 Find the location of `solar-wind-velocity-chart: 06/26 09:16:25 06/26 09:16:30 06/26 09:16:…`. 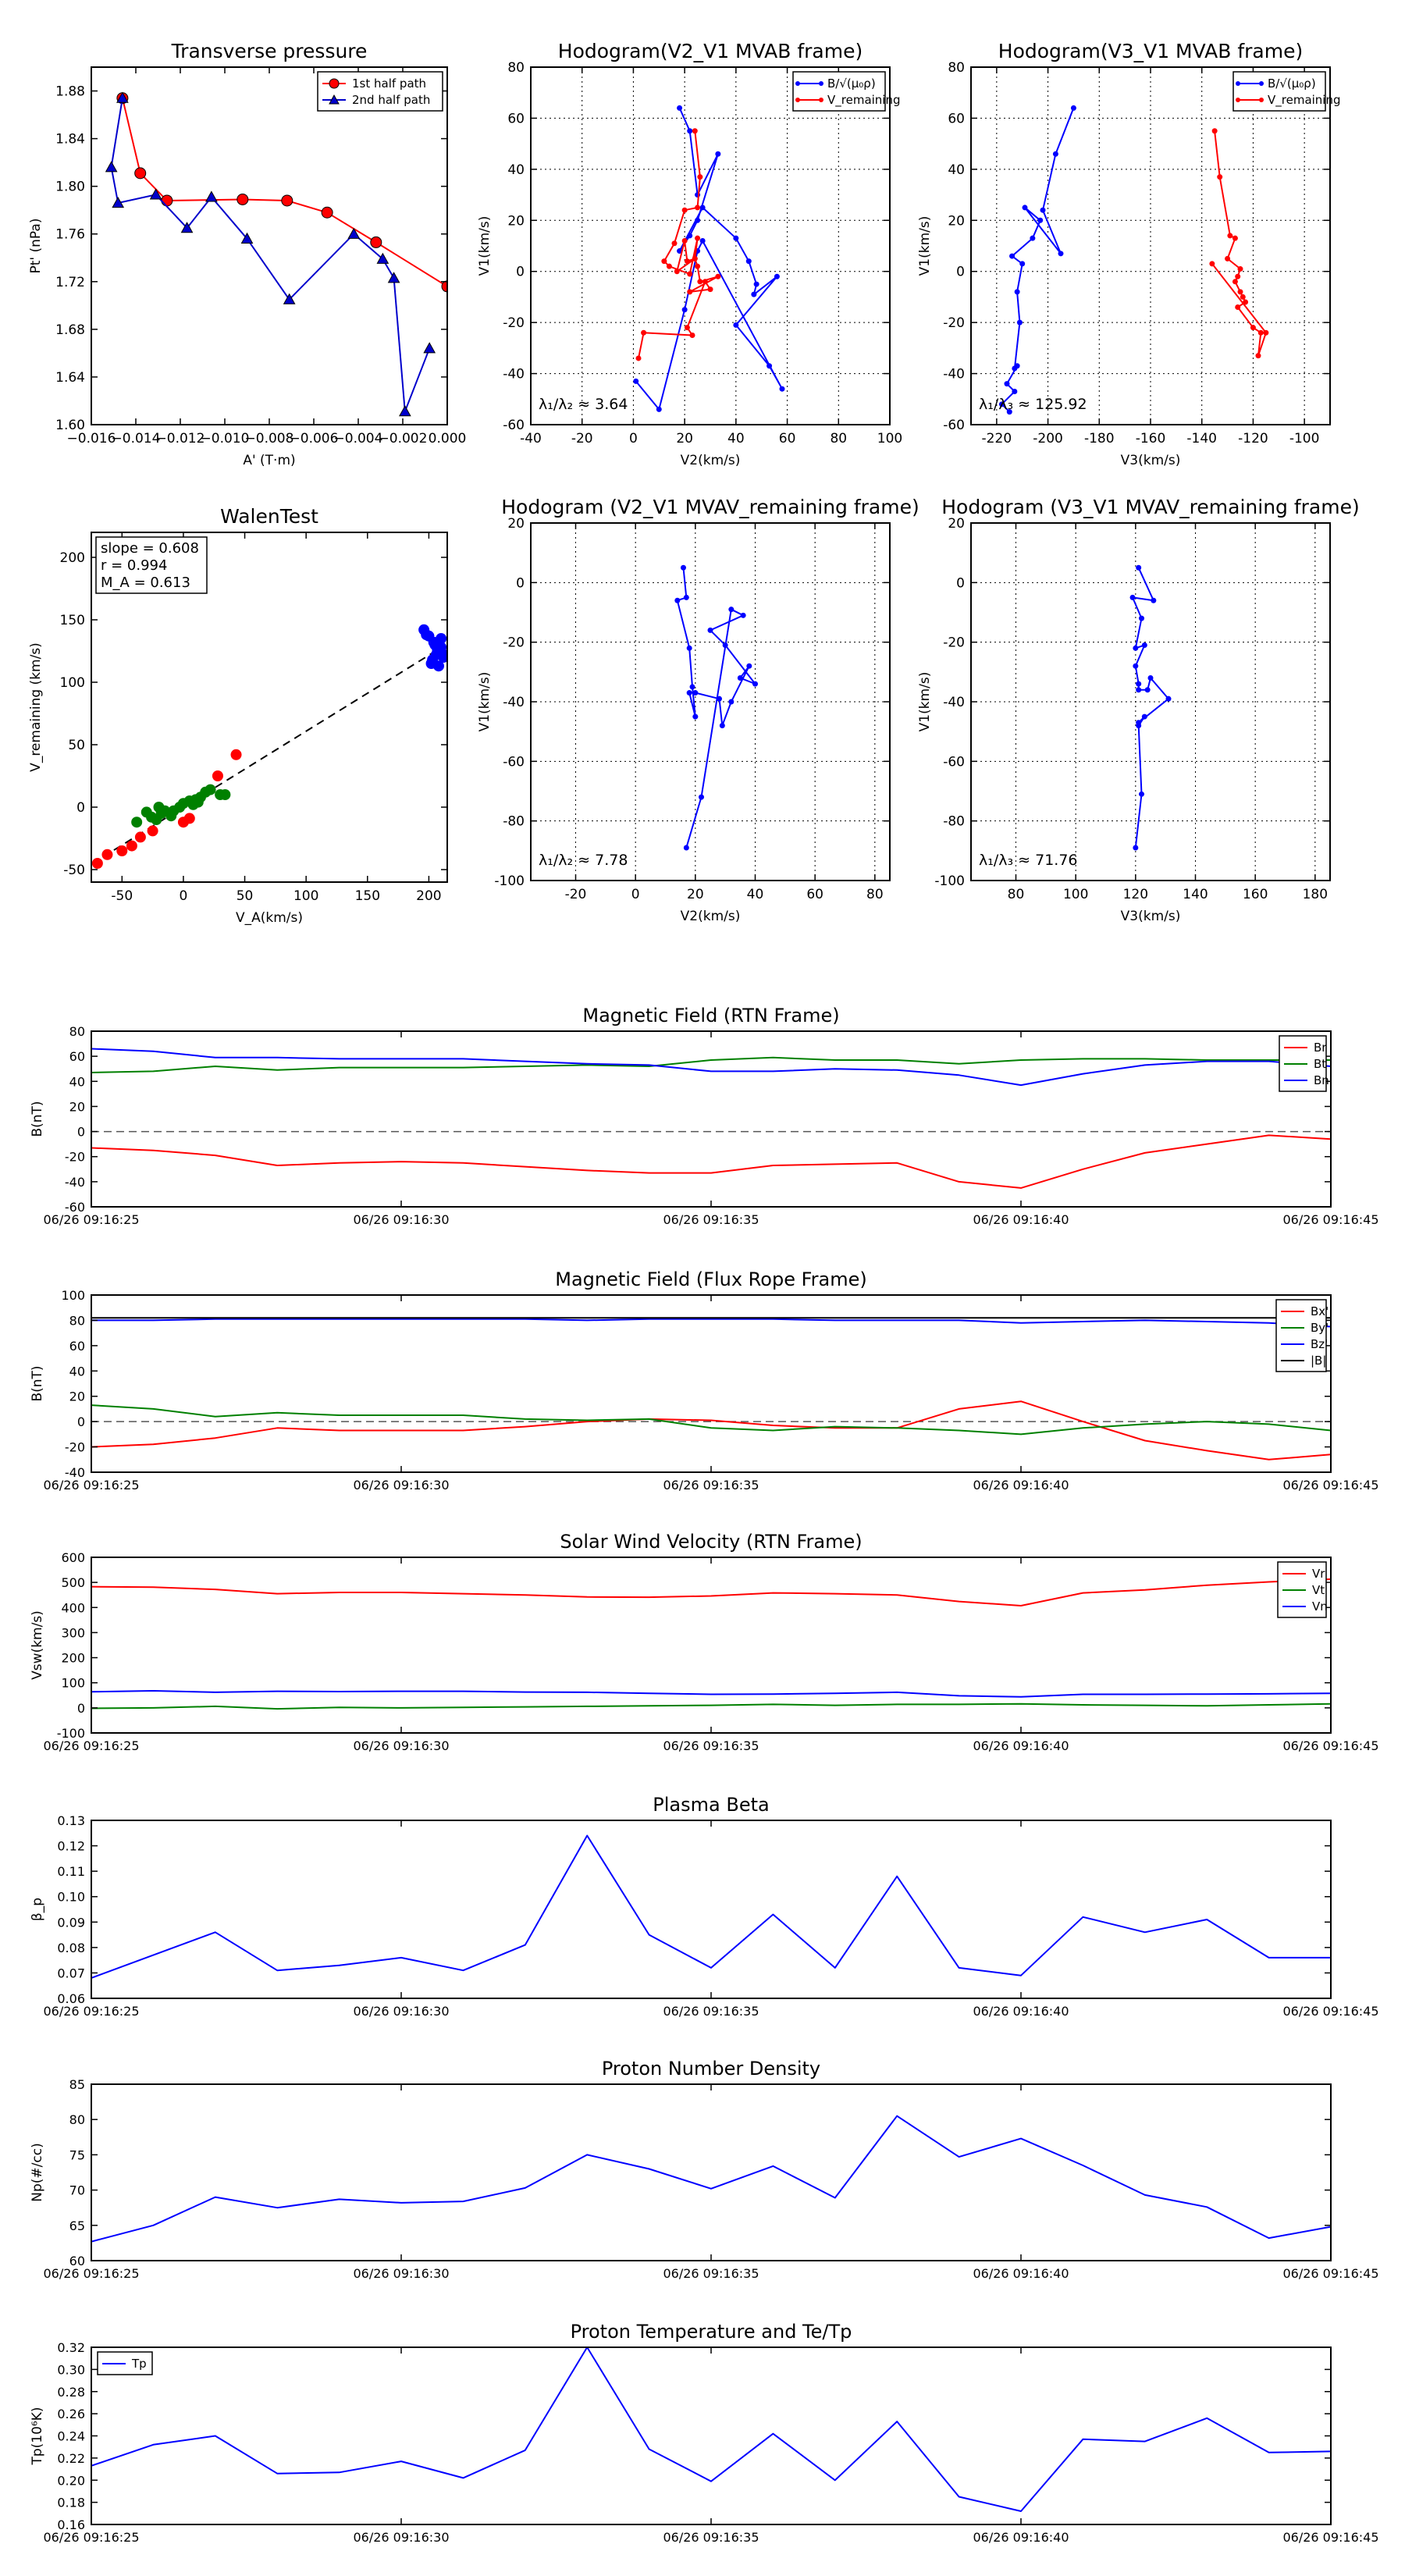

solar-wind-velocity-chart: 06/26 09:16:25 06/26 09:16:30 06/26 09:16:… is located at coordinates (705, 1642).